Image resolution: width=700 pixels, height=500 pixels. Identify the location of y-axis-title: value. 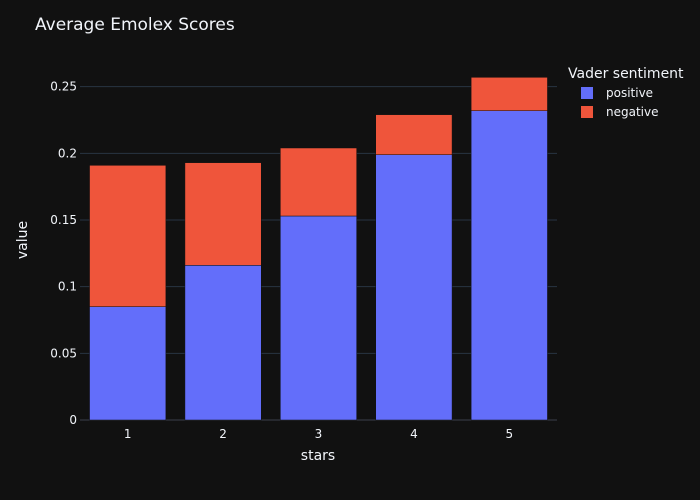
(23, 240).